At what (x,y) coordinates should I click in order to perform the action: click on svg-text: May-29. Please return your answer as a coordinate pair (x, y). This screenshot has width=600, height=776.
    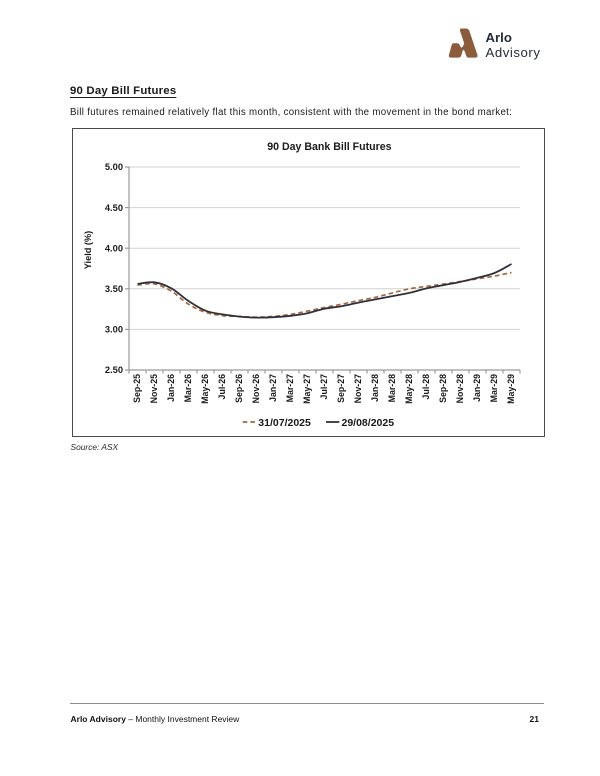
    Looking at the image, I should click on (511, 389).